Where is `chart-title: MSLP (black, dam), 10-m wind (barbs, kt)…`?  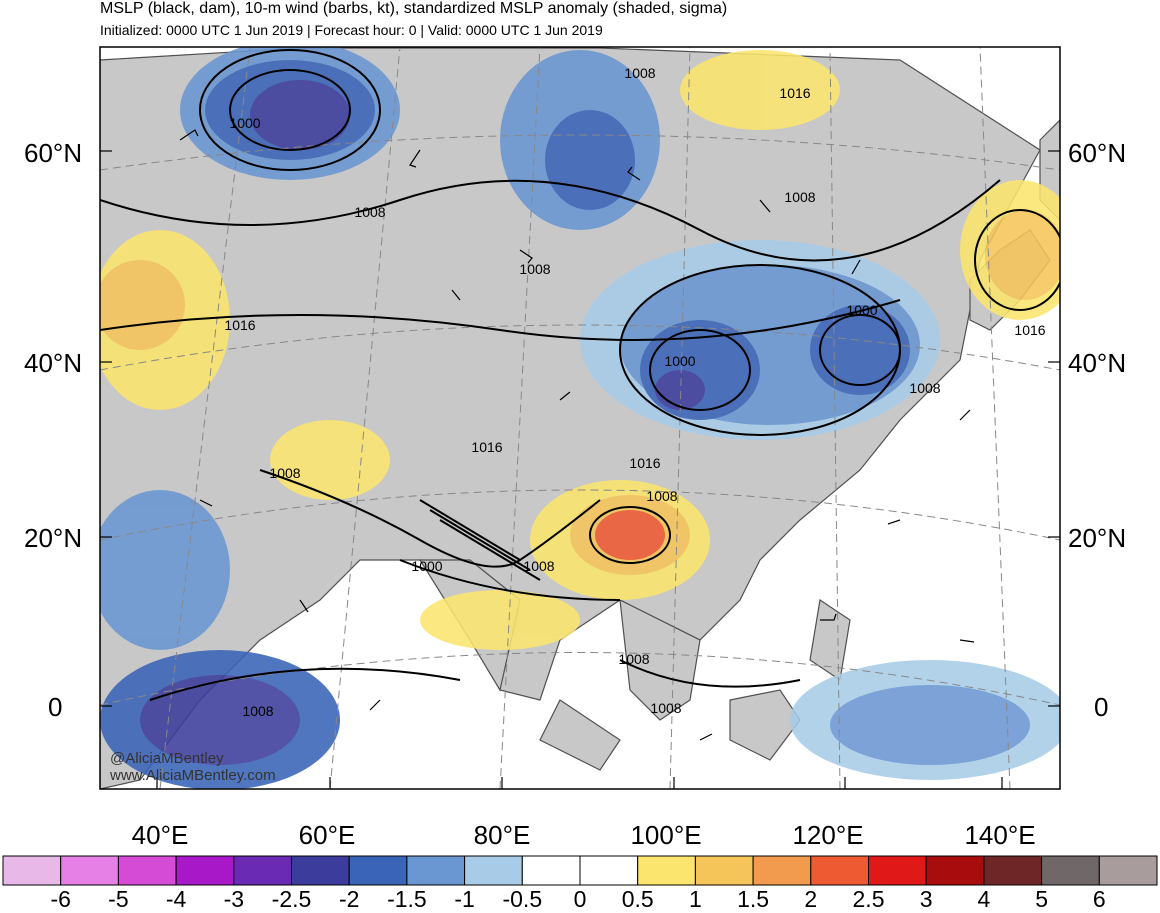 chart-title: MSLP (black, dam), 10-m wind (barbs, kt)… is located at coordinates (414, 8).